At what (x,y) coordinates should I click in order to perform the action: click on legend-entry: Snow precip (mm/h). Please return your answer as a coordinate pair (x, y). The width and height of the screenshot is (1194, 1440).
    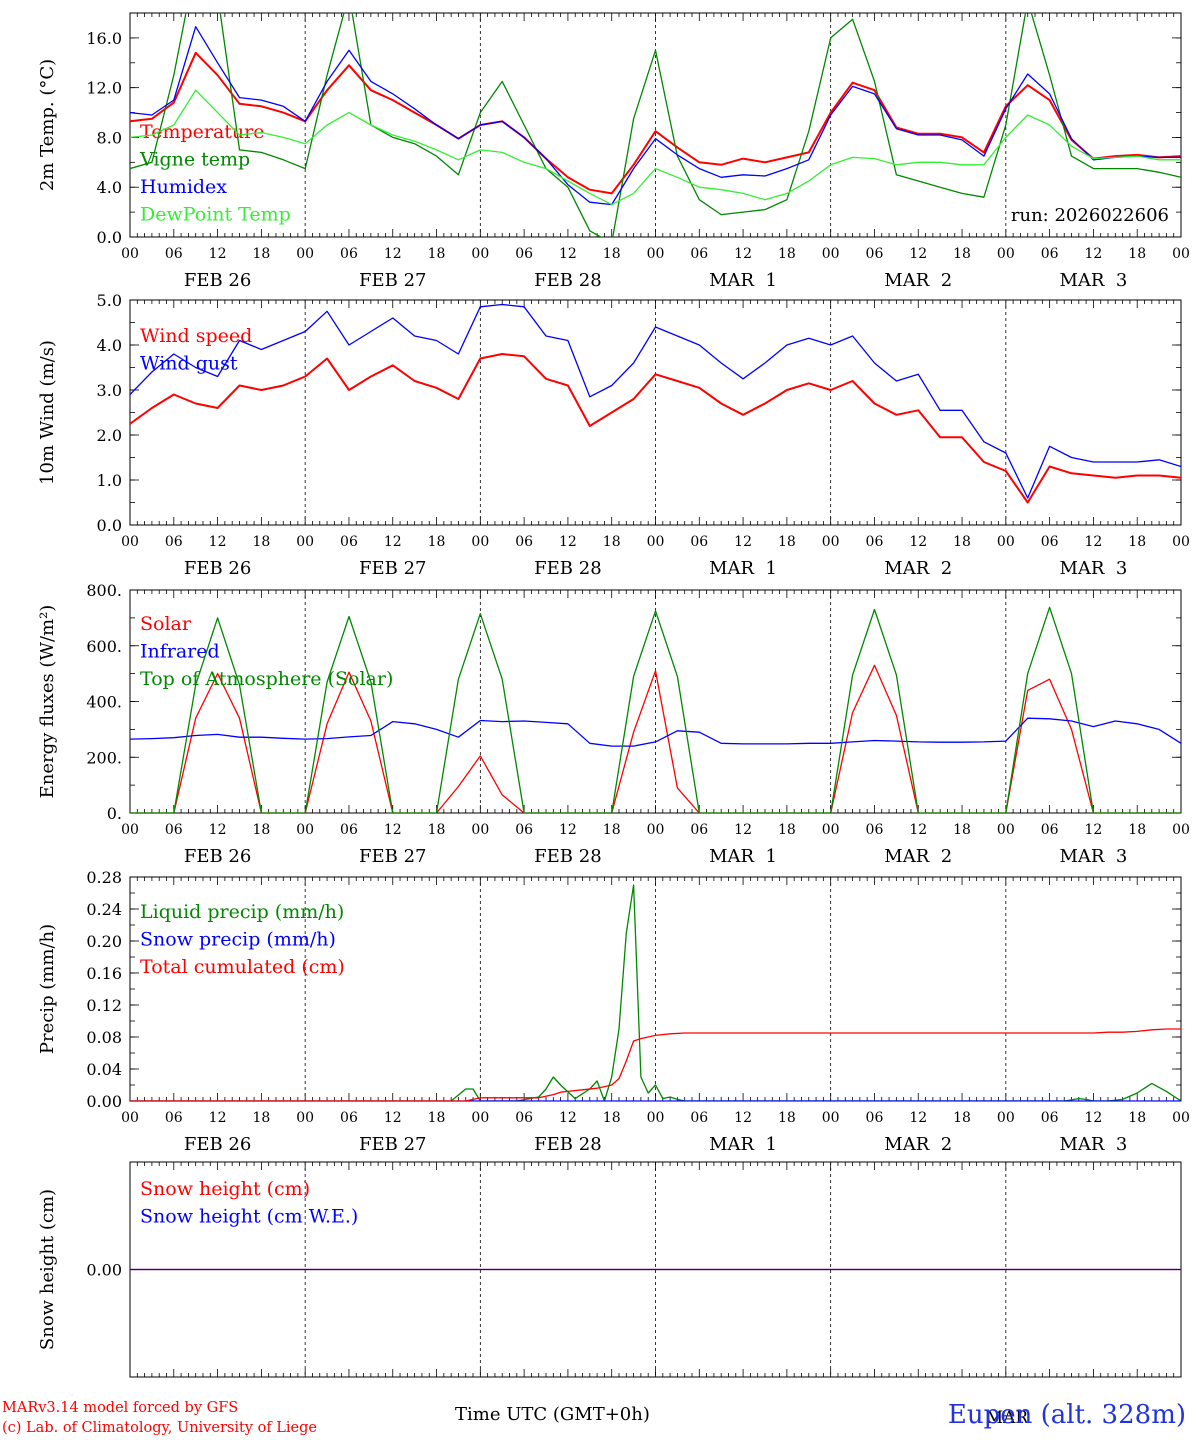
    Looking at the image, I should click on (238, 940).